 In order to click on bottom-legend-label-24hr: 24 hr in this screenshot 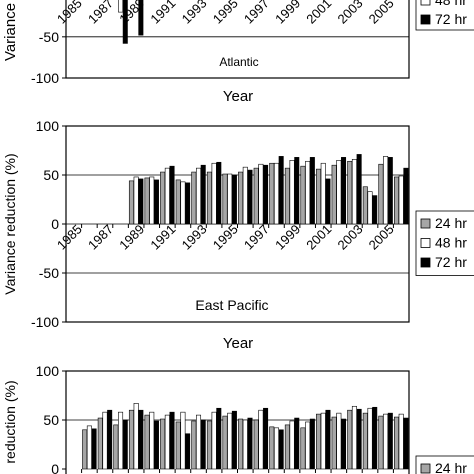, I will do `click(451, 467)`.